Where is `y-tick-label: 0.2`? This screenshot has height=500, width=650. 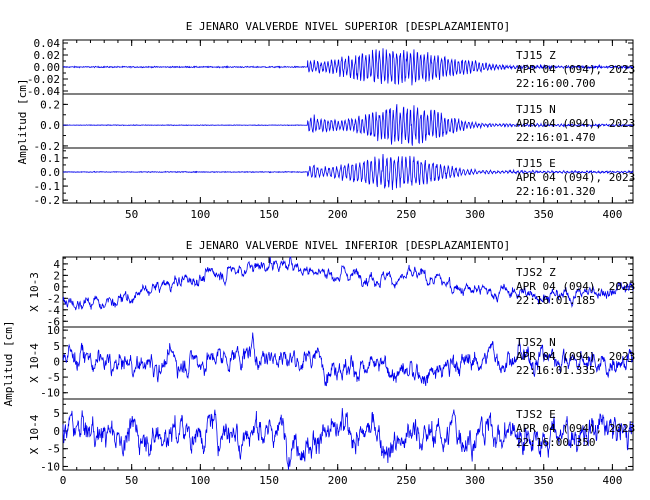
y-tick-label: 0.2 is located at coordinates (50, 104).